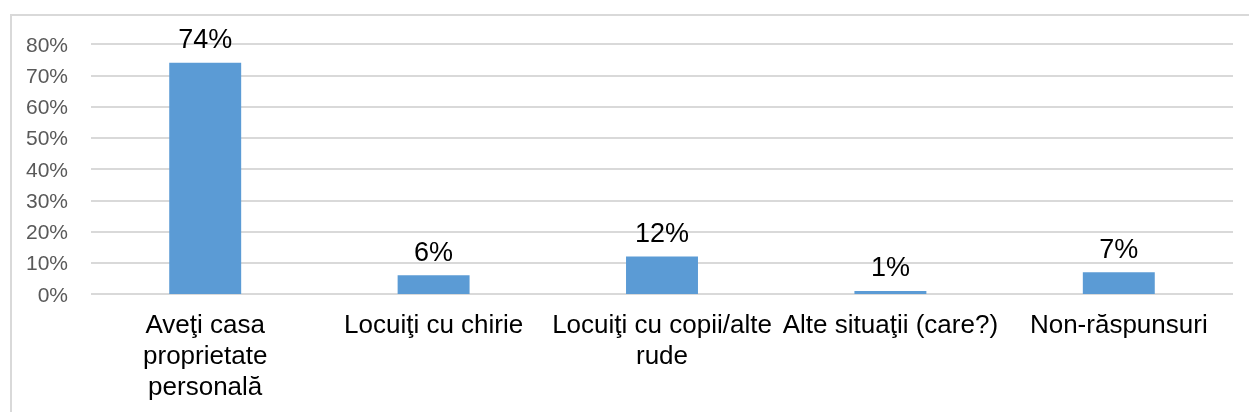 This screenshot has height=412, width=1249. Describe the element at coordinates (46, 263) in the screenshot. I see `y-tick-label: 10%` at that location.